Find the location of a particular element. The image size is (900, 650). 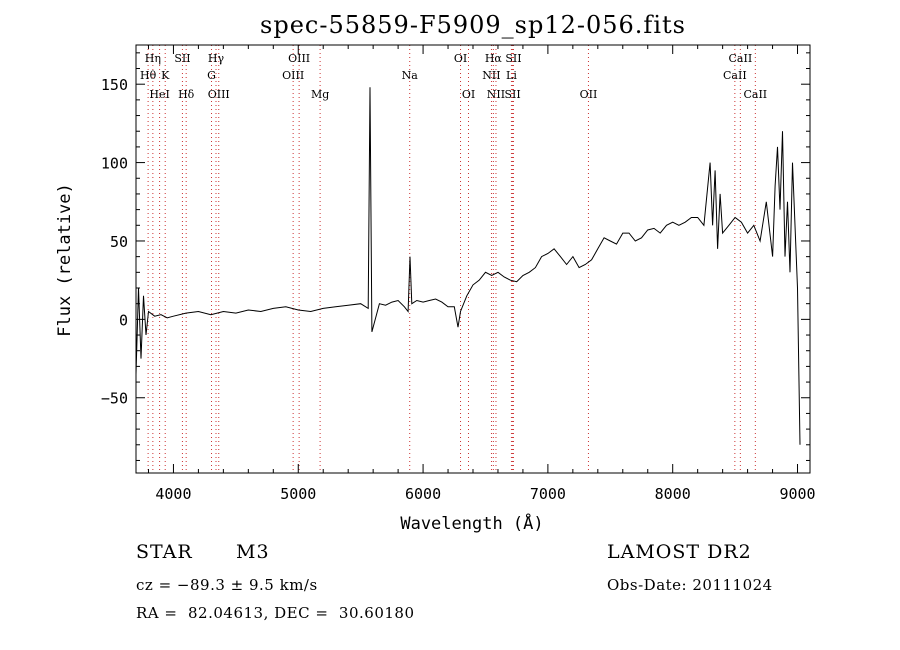

line-label: HeI is located at coordinates (159, 94).